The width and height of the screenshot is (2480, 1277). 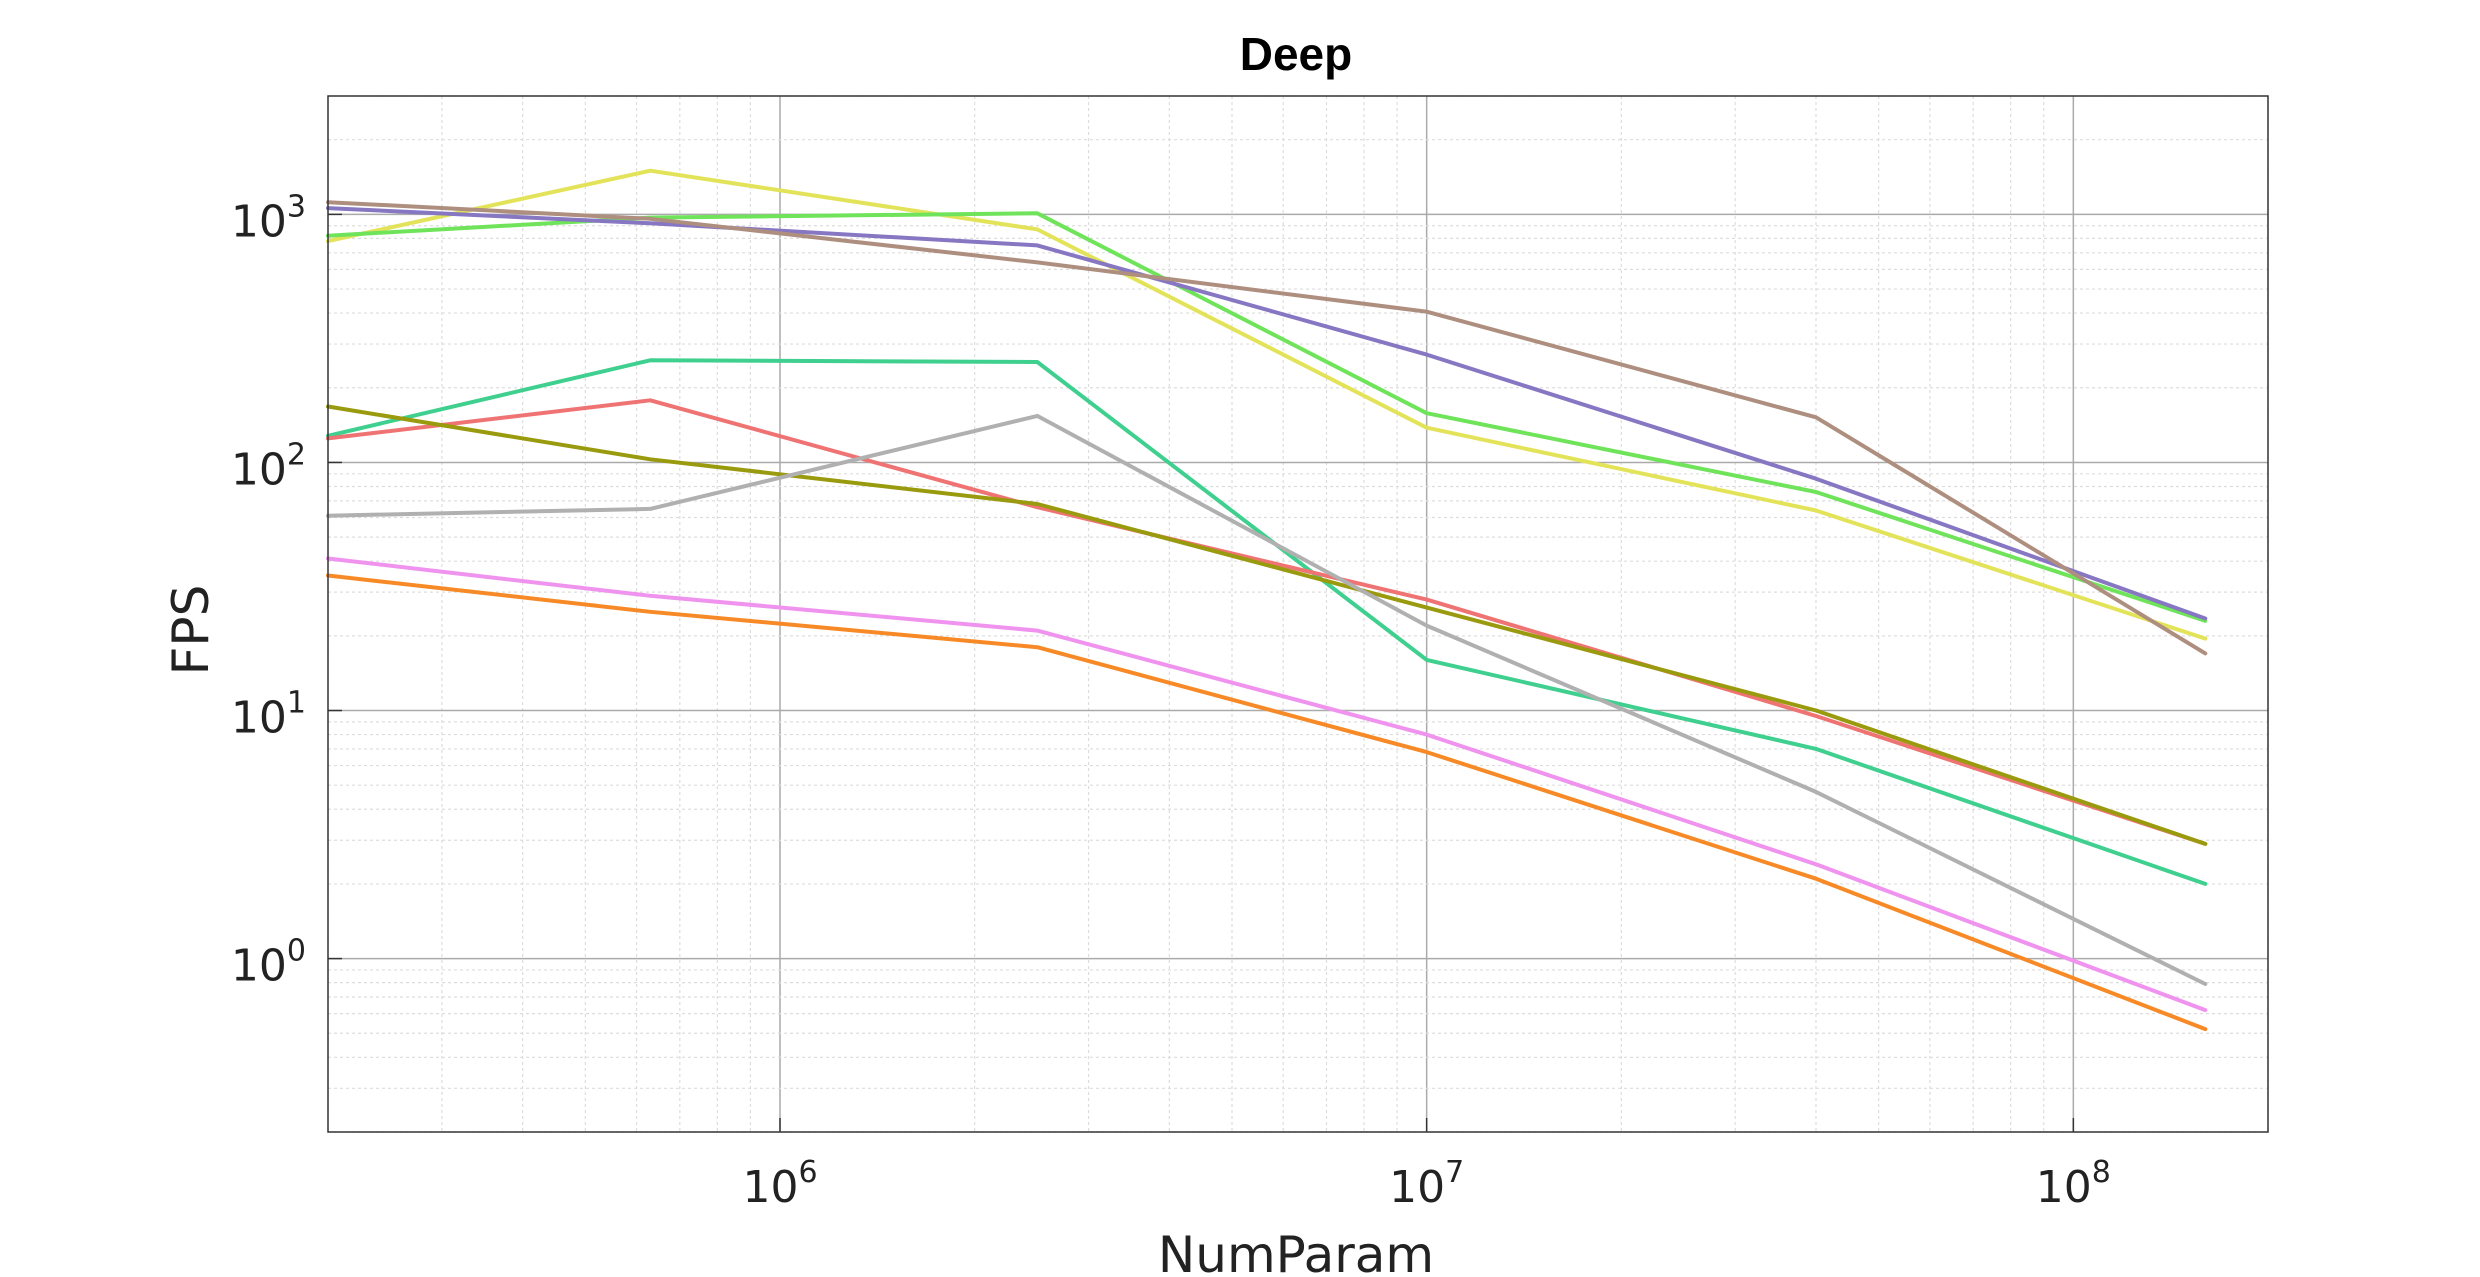 I want to click on x-tick-label: 10⁸, so click(x=2073, y=1184).